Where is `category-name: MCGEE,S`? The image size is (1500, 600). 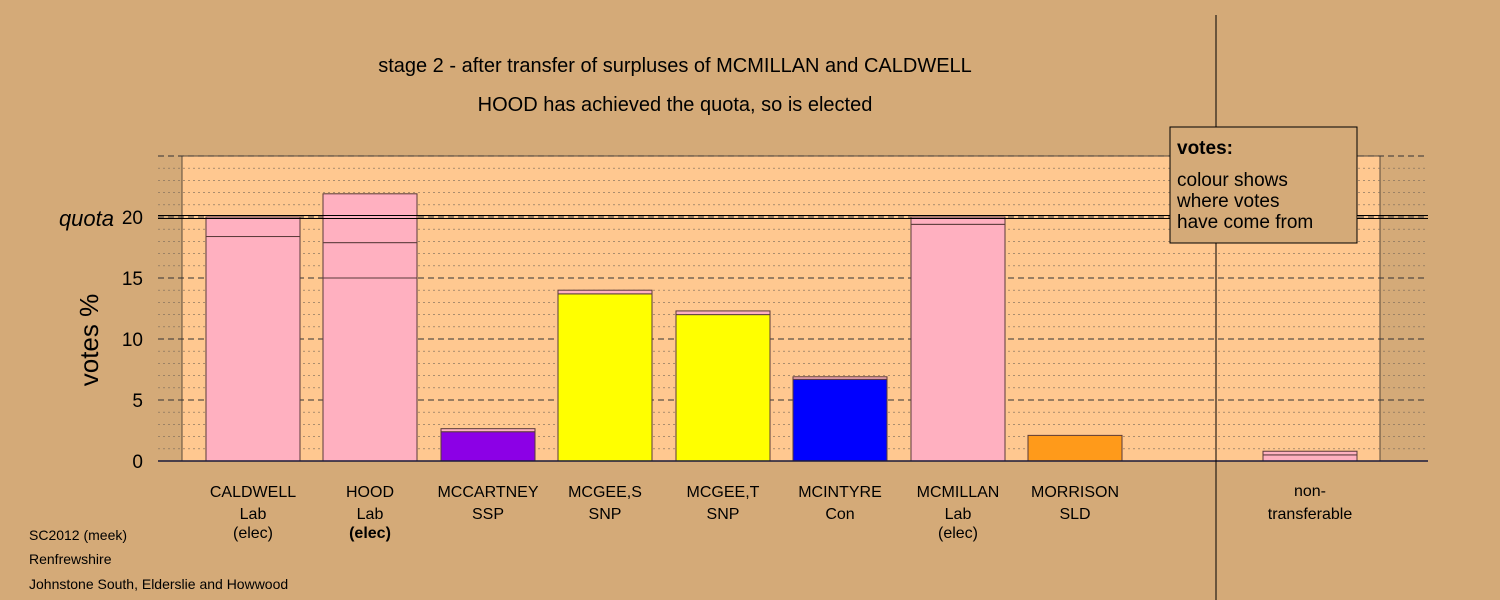 category-name: MCGEE,S is located at coordinates (605, 492).